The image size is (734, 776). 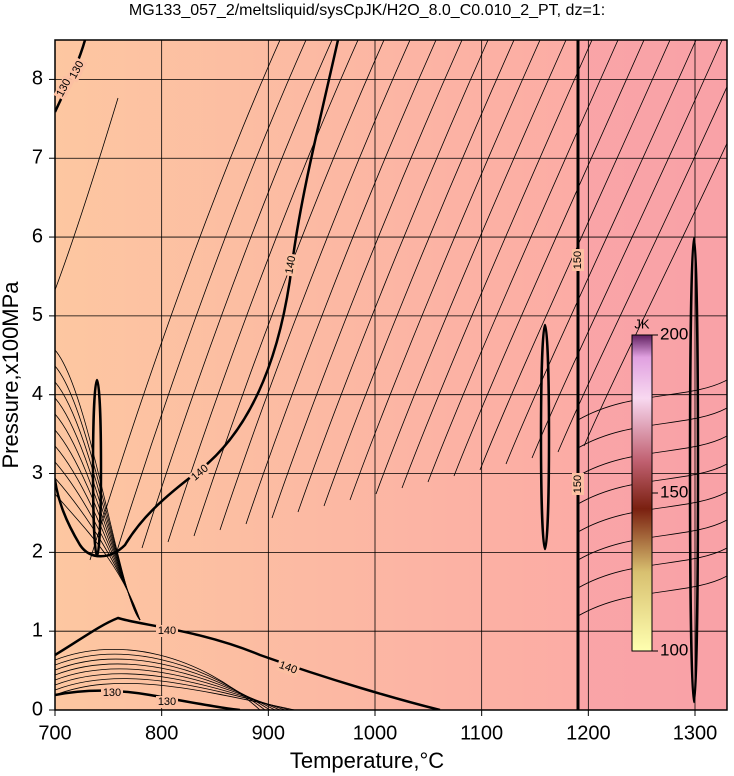 What do you see at coordinates (161, 733) in the screenshot?
I see `x-tick-label: 800` at bounding box center [161, 733].